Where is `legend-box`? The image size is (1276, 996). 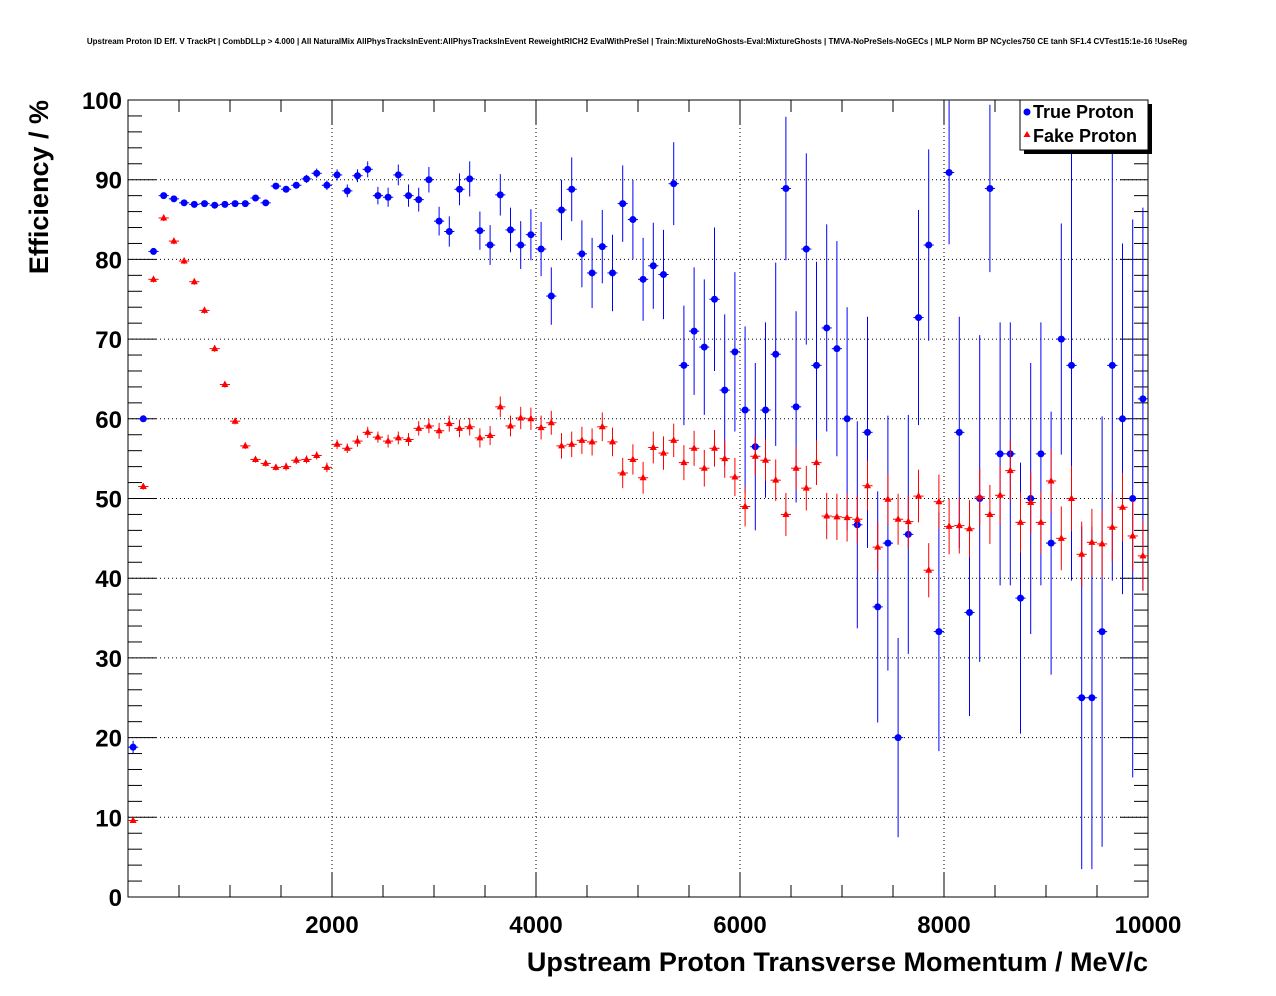 legend-box is located at coordinates (1084, 125).